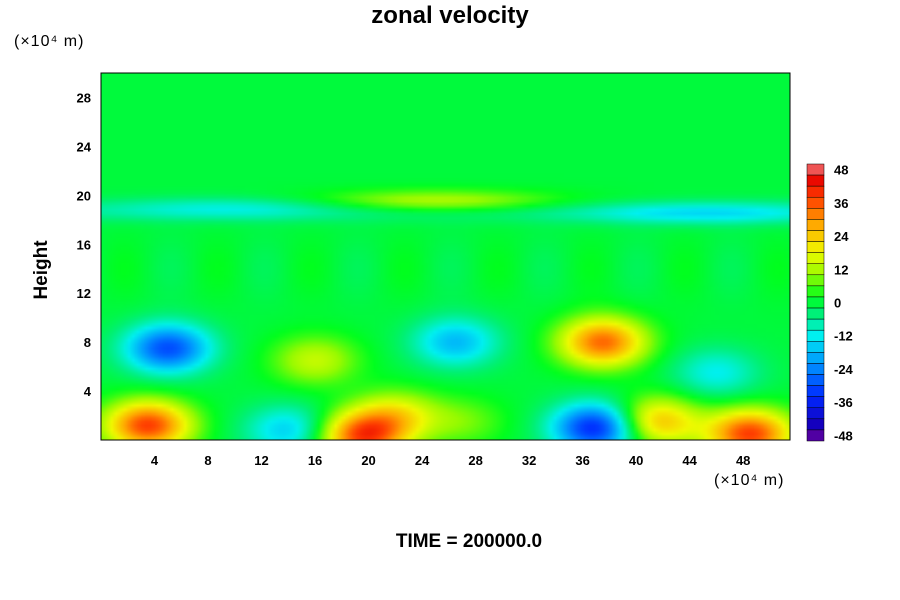  Describe the element at coordinates (451, 460) in the screenshot. I see `x-axis-ticks: 4 8 12 16 20 24 28 32 36 40 44 48` at that location.